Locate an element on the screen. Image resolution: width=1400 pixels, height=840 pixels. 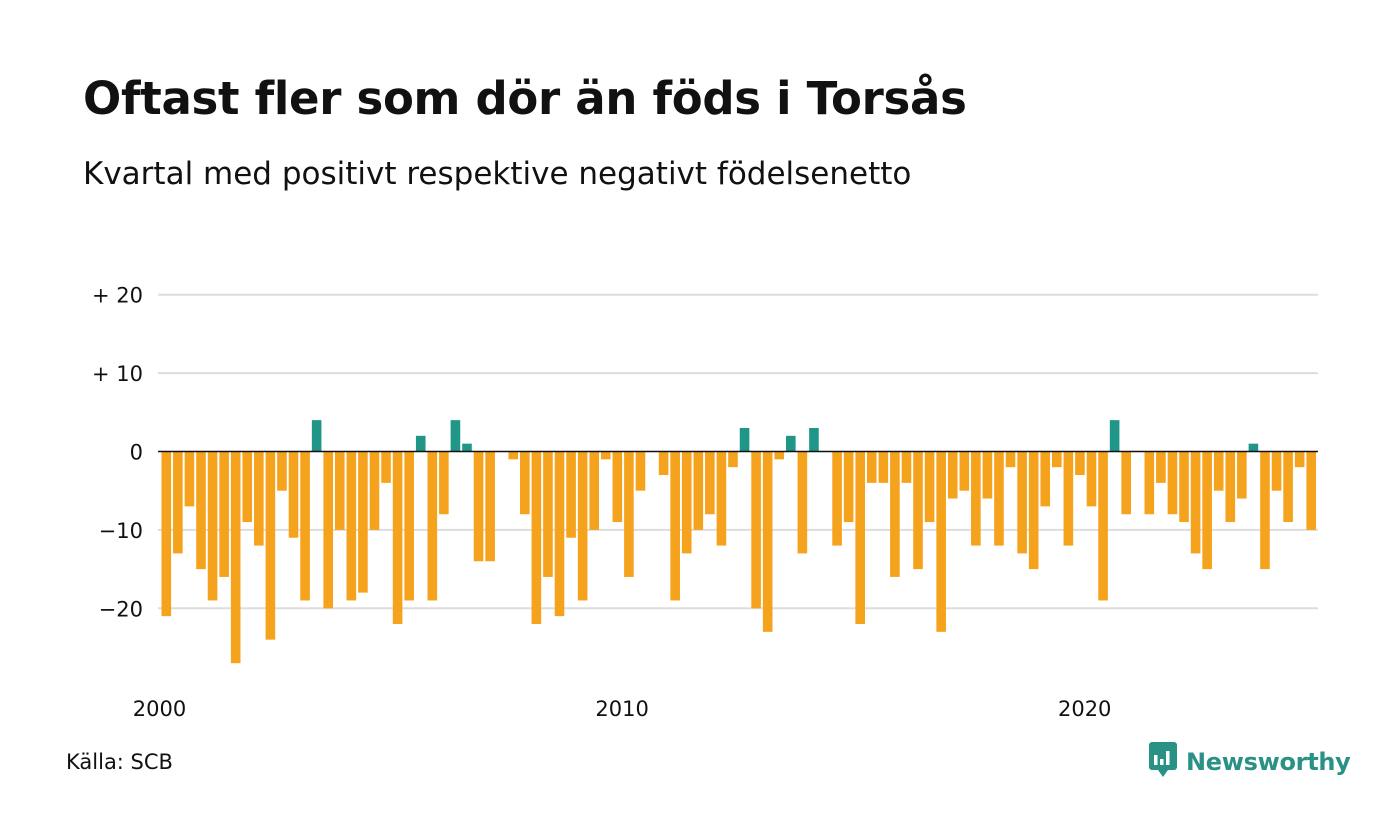
y-tick-label: 0 is located at coordinates (136, 453).